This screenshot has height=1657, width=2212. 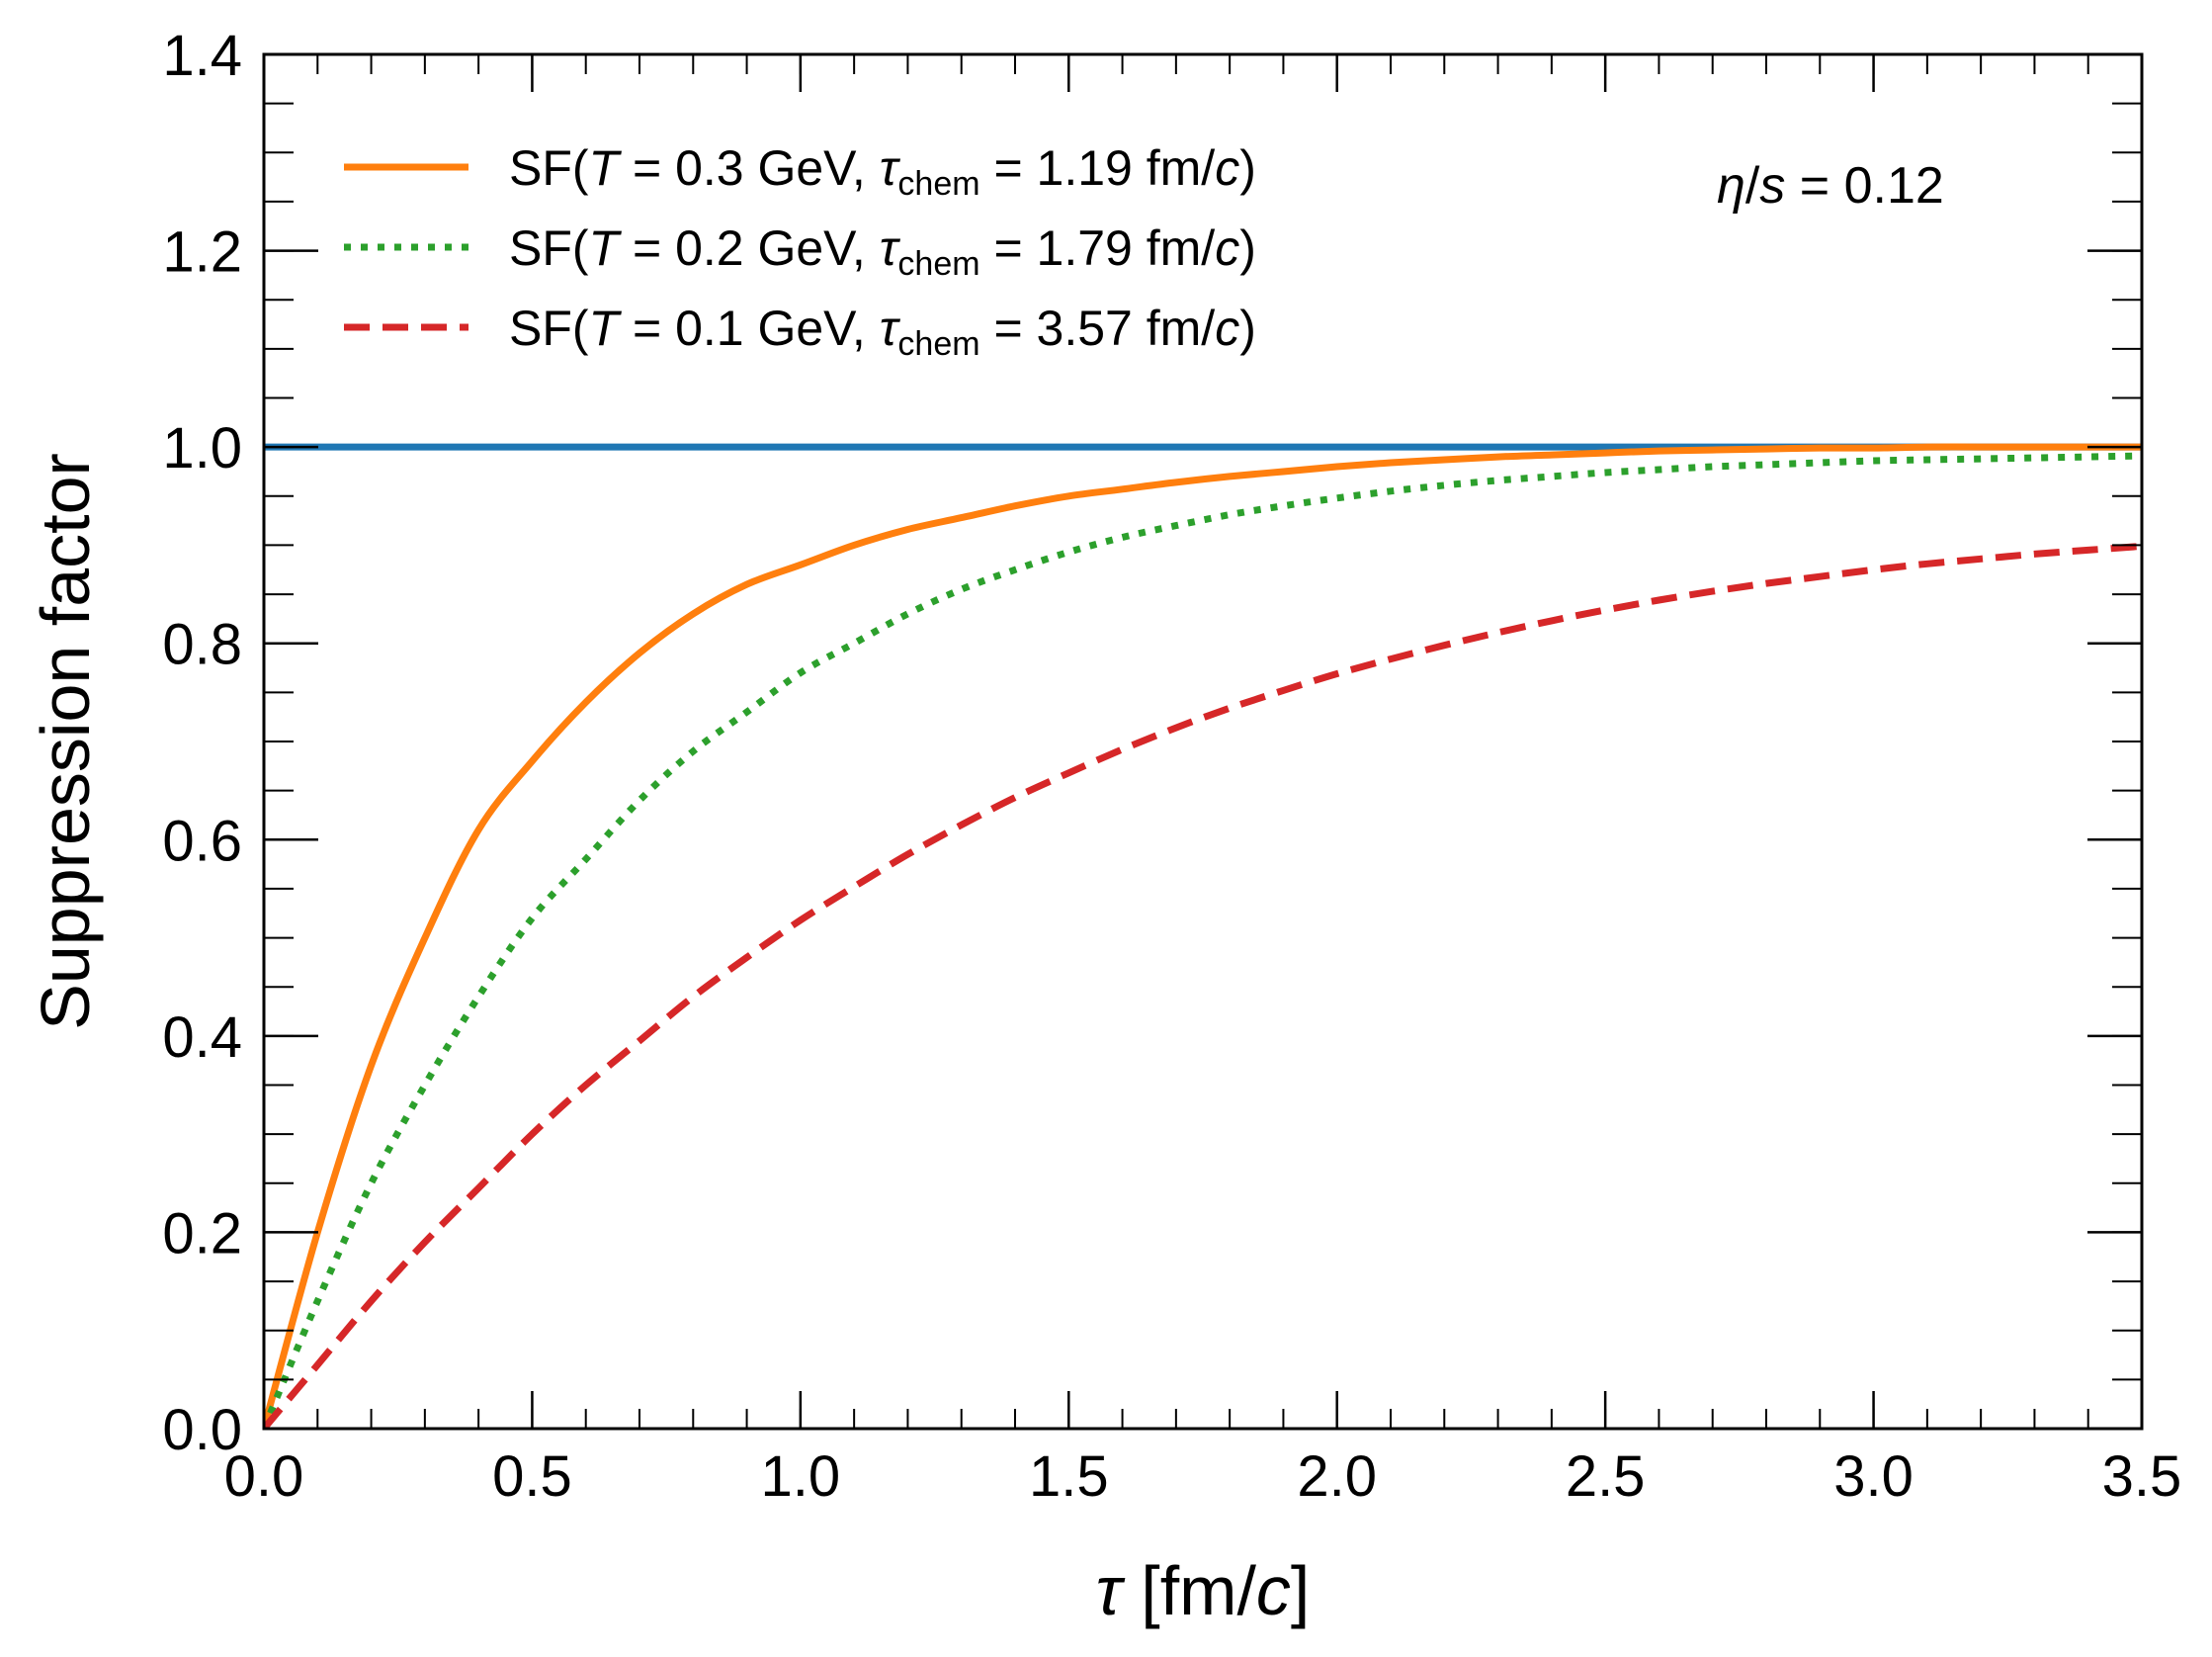 I want to click on x-axis-unit-c: c, so click(x=1273, y=1590).